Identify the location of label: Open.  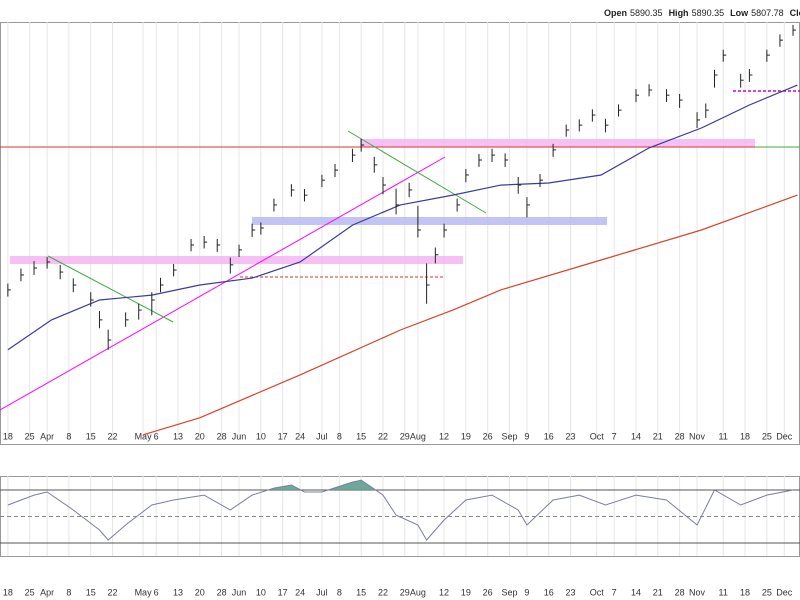
(616, 13).